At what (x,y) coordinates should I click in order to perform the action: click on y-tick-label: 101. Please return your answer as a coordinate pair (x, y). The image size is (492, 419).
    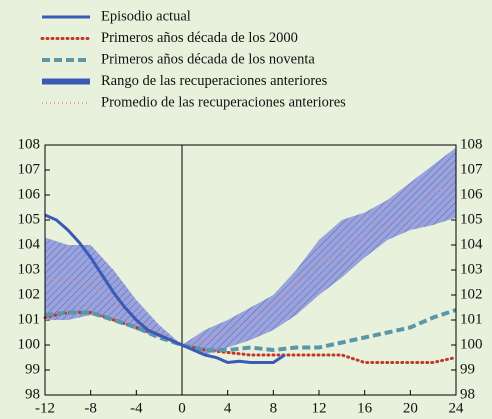
    Looking at the image, I should click on (29, 319).